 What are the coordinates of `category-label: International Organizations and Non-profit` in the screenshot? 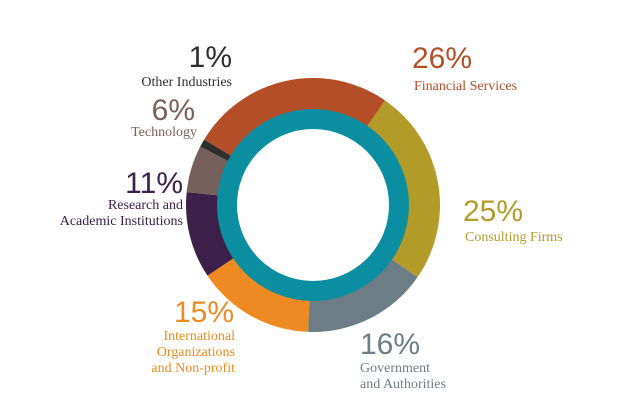 It's located at (193, 352).